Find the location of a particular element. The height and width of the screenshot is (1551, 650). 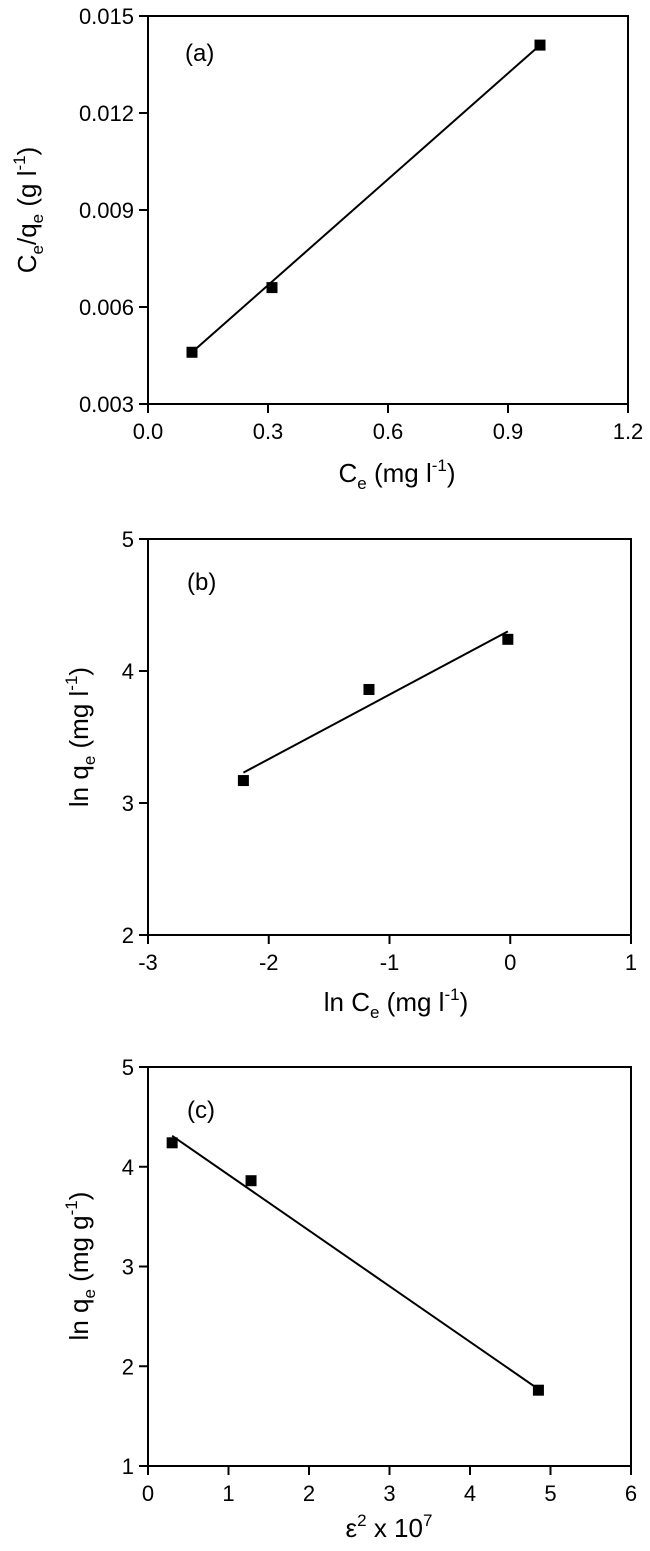

panel-a-y-tick-label: 0.015 is located at coordinates (106, 16).